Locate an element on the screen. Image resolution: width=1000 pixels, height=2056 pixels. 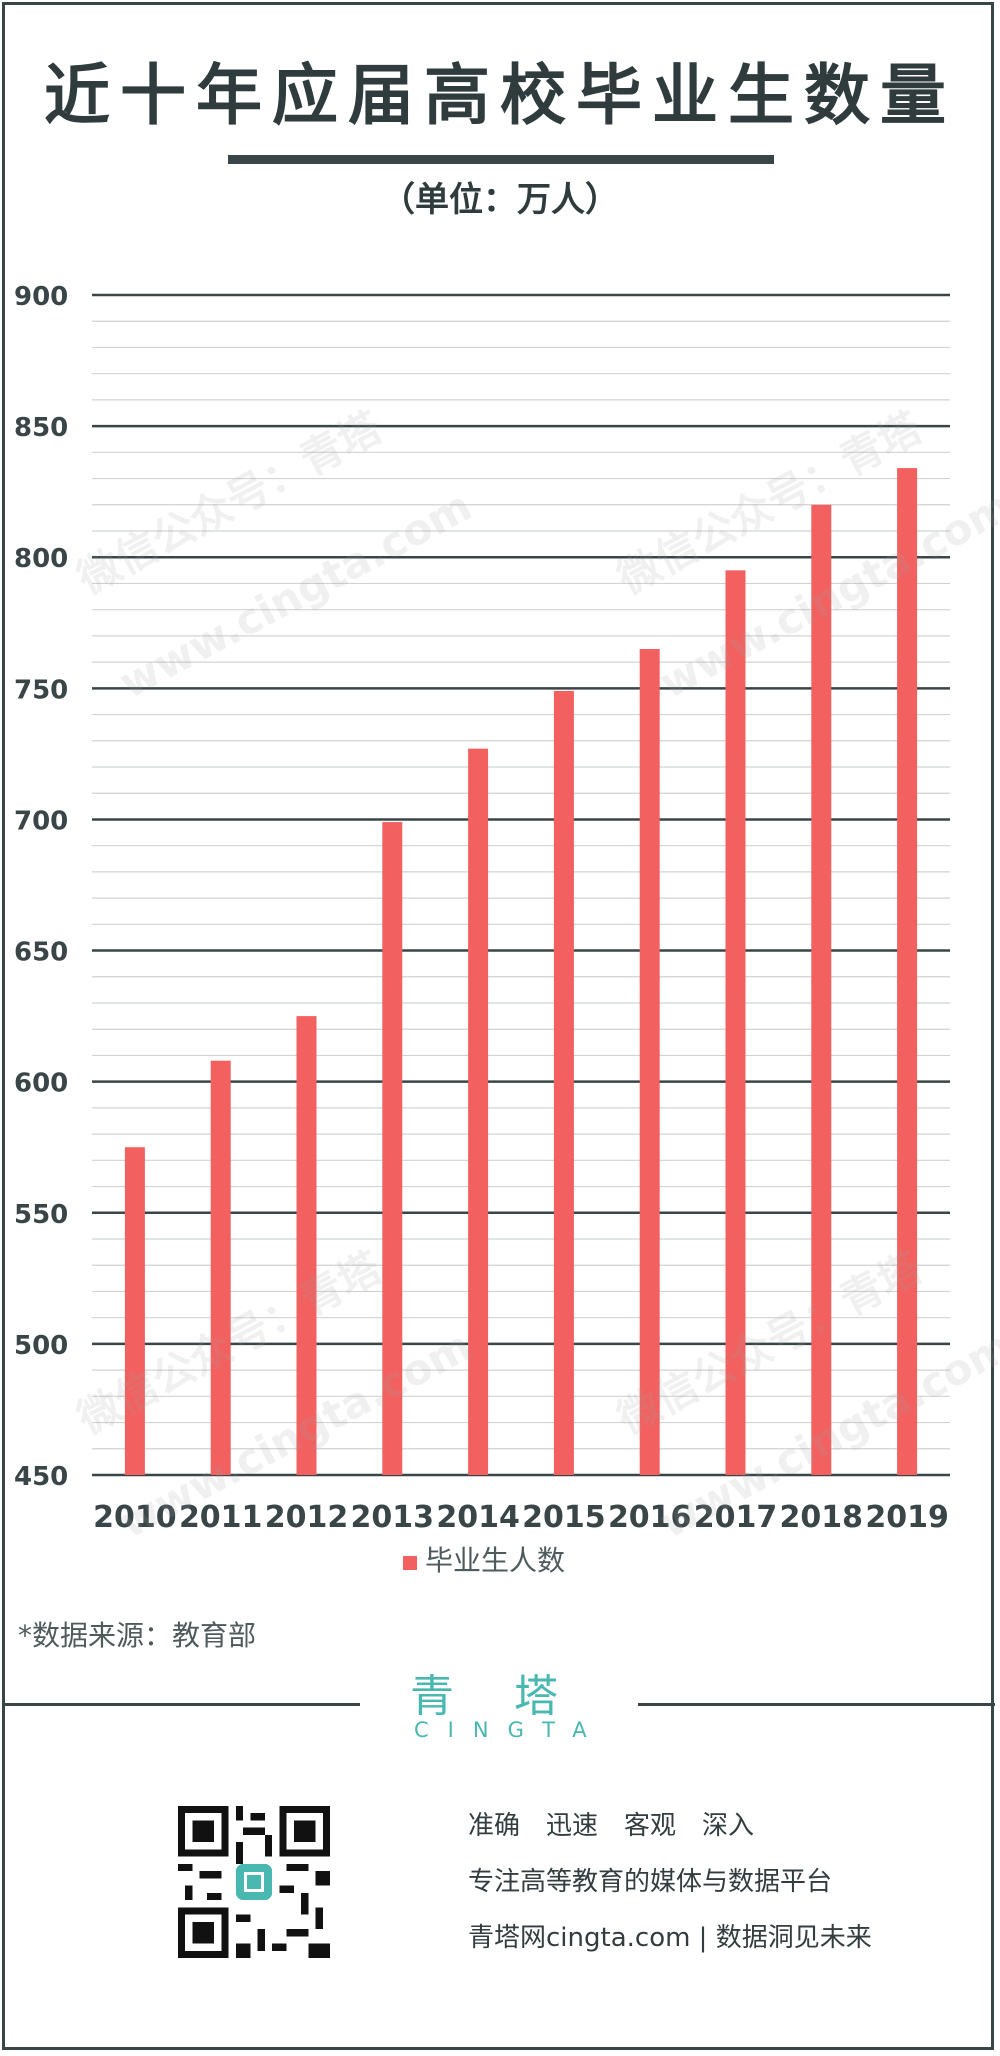
x-tick-label: 2011 is located at coordinates (221, 1517).